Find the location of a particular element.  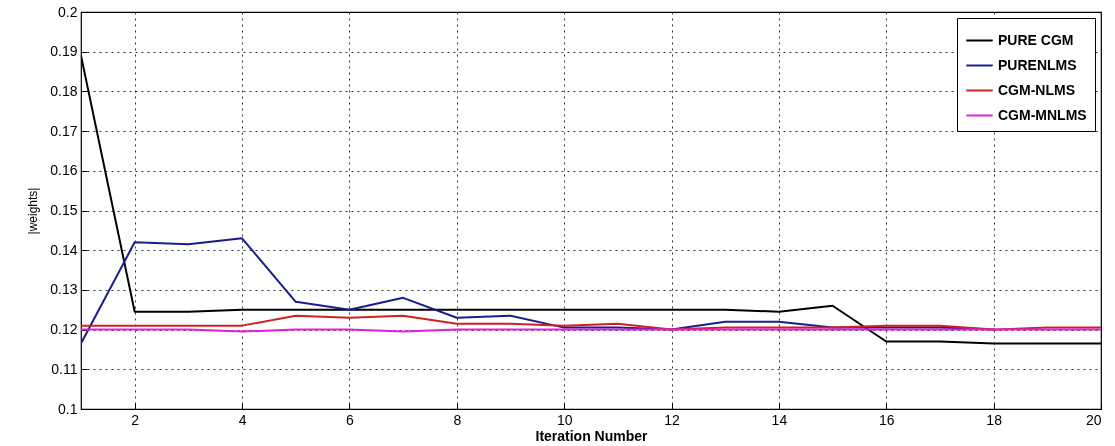

y-tick-label: 0.16 is located at coordinates (64, 170).